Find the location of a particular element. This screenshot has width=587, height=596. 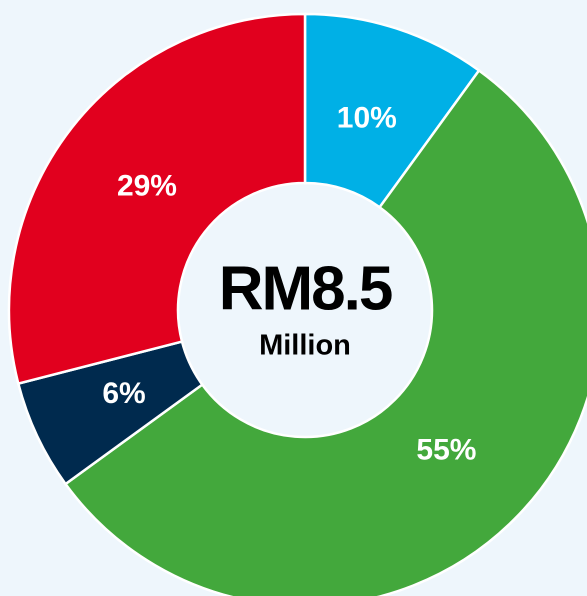

value-label: 10% is located at coordinates (367, 118).